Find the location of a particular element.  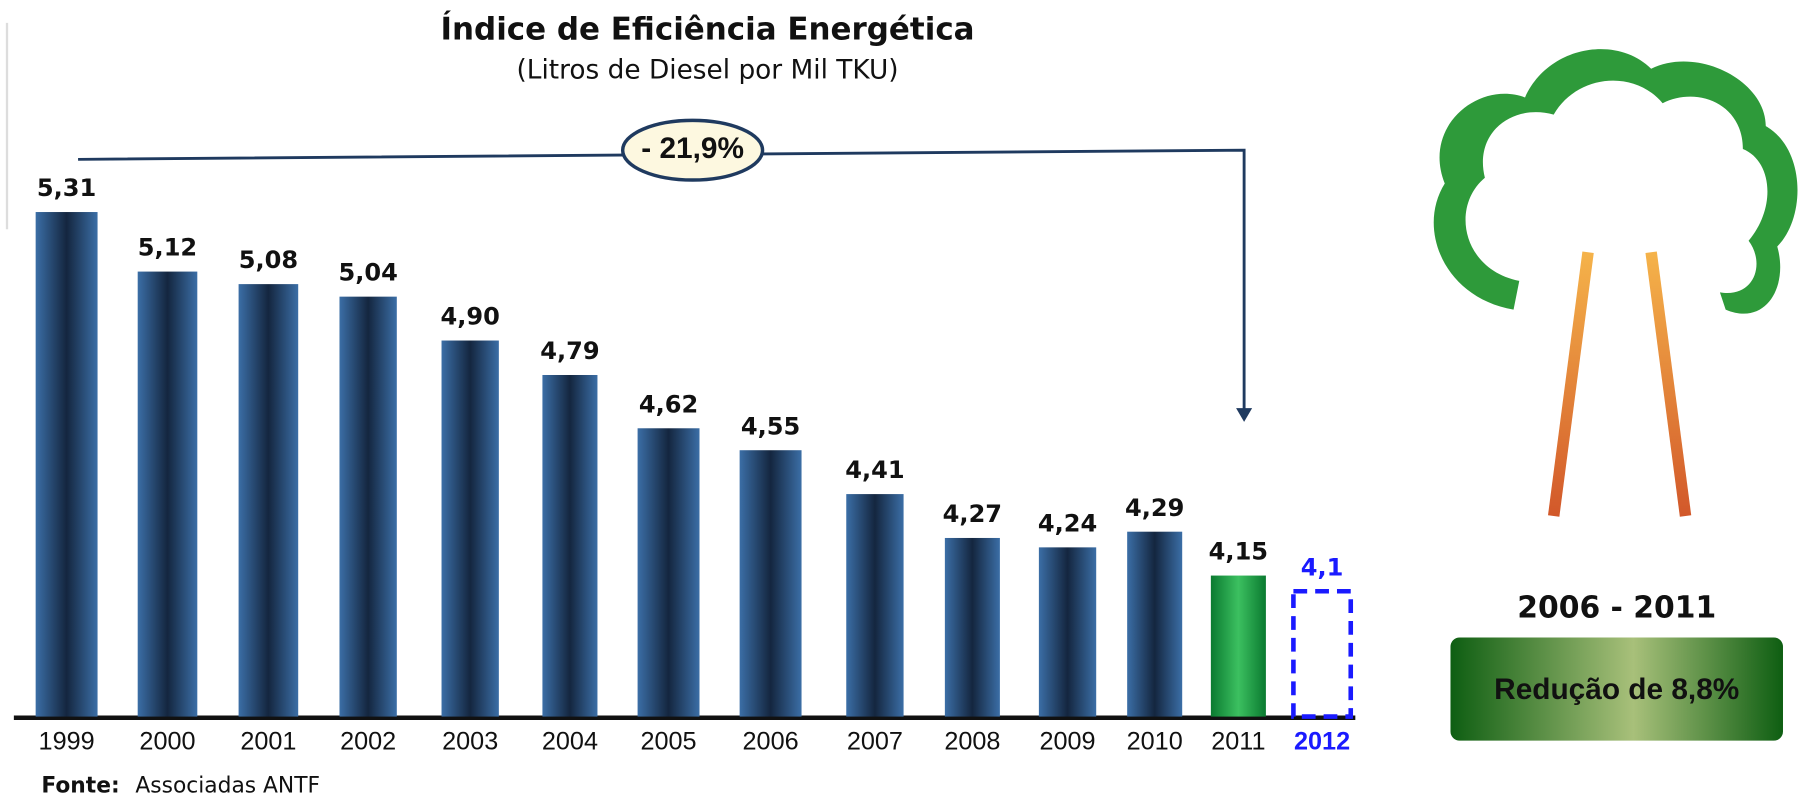

value-label: 4,62 is located at coordinates (668, 404).